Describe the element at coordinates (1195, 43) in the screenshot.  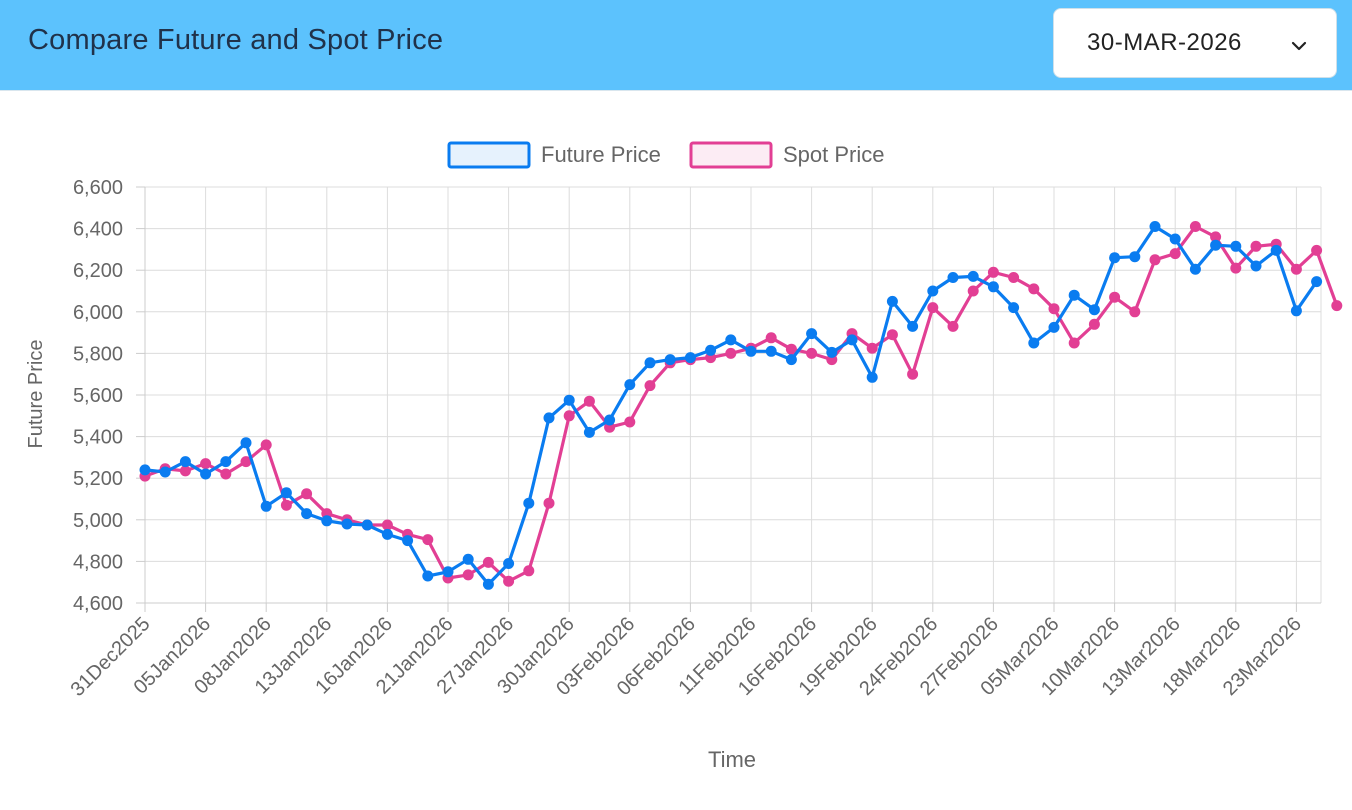
I see `date-select: 30-MAR-2026` at that location.